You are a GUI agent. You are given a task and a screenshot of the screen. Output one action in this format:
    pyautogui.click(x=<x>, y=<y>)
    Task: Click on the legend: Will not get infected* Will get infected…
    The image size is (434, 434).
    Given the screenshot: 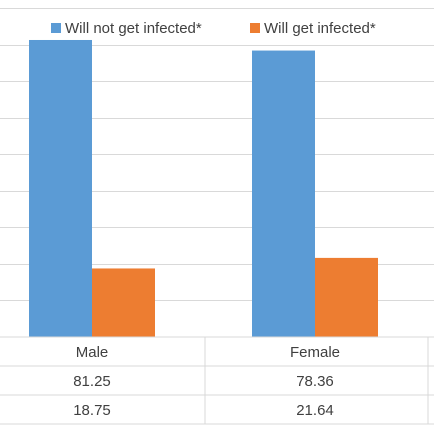 What is the action you would take?
    pyautogui.click(x=213, y=28)
    